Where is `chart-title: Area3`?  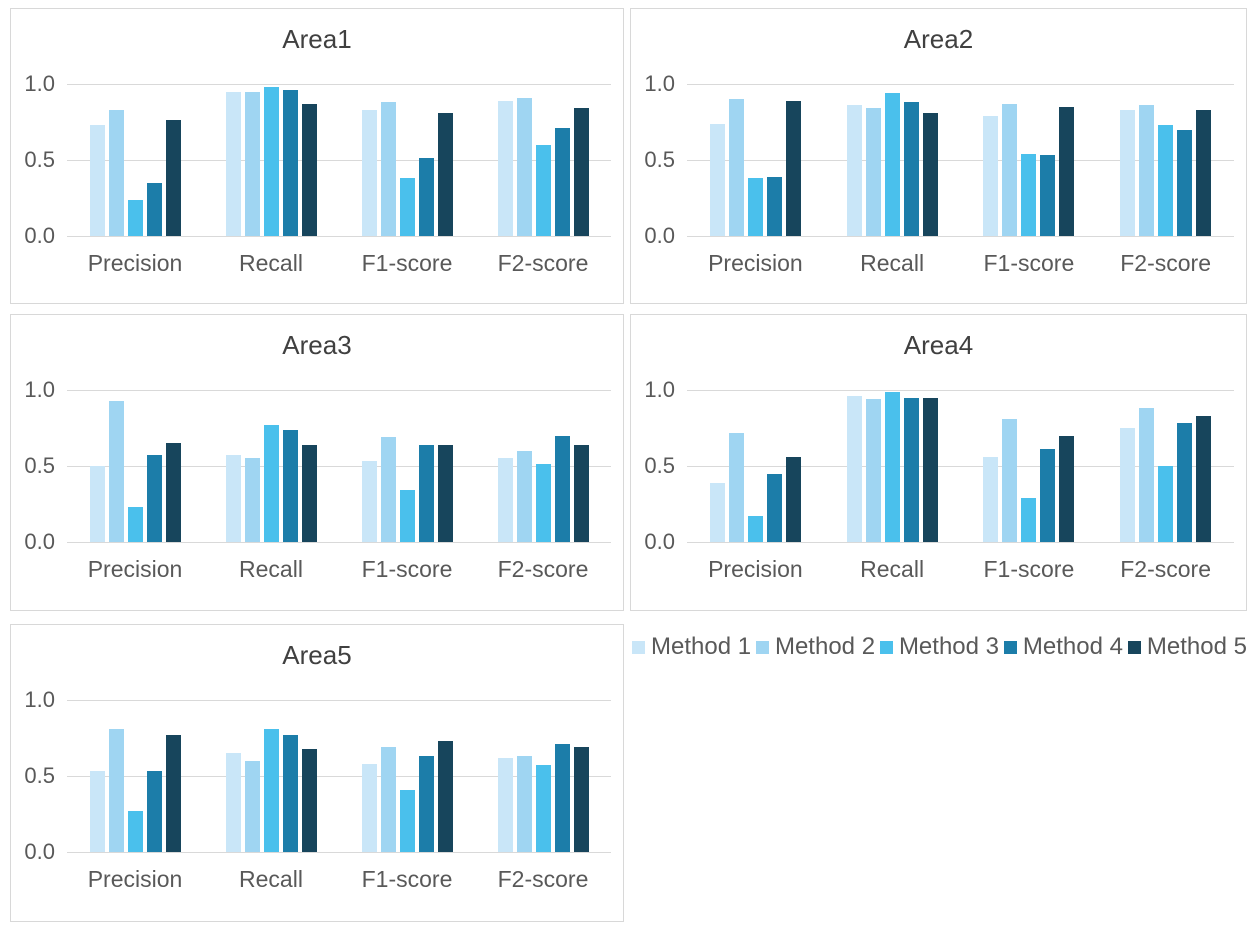 chart-title: Area3 is located at coordinates (317, 345).